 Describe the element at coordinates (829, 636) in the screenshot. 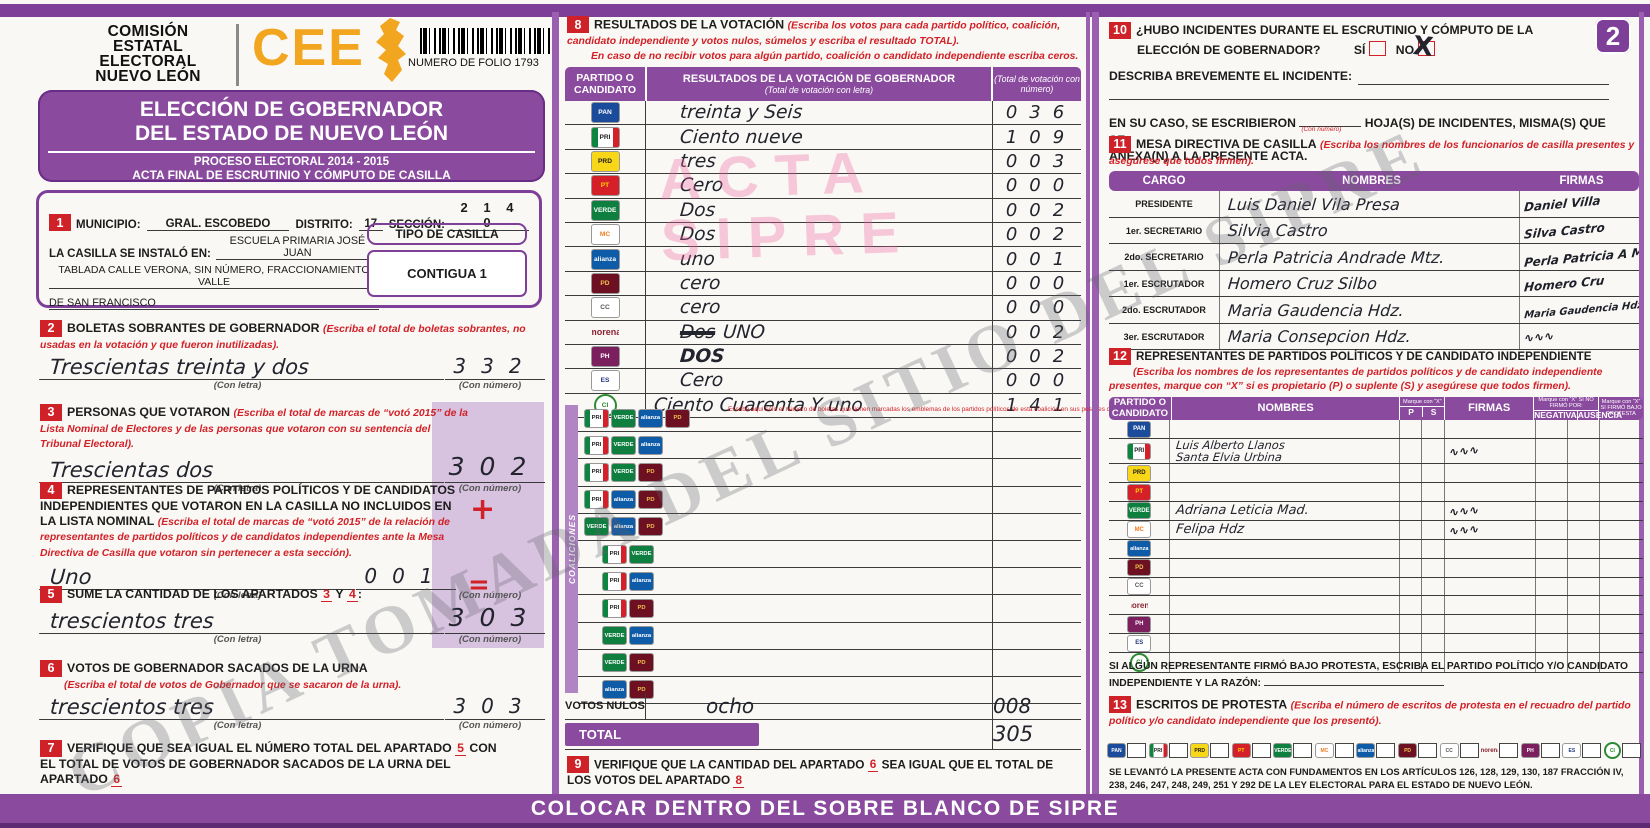

I see `coalition-row: VERDE alianza` at that location.